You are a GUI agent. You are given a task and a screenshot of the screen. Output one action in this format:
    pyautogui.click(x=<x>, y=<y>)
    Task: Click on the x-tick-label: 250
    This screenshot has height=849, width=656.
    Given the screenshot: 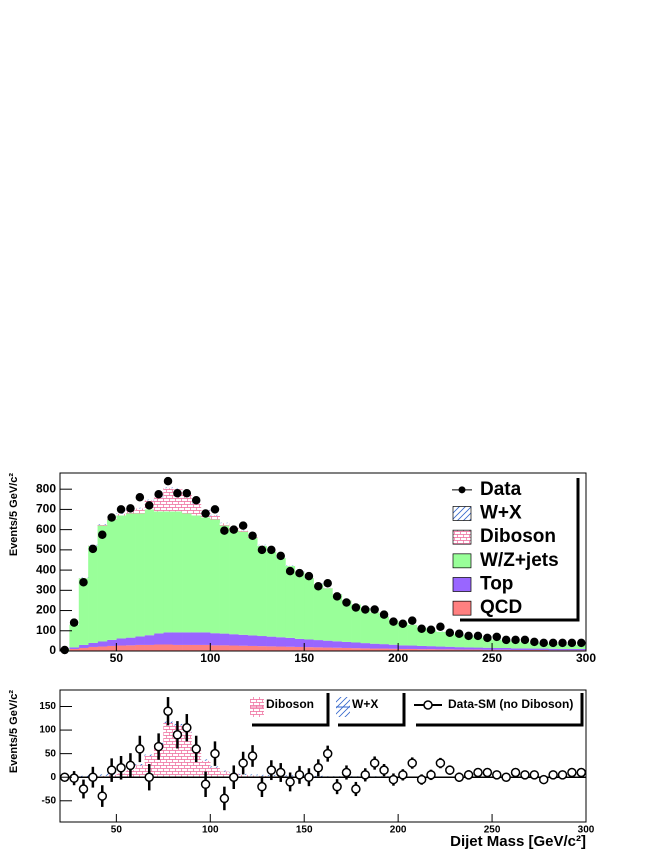 What is the action you would take?
    pyautogui.click(x=492, y=658)
    